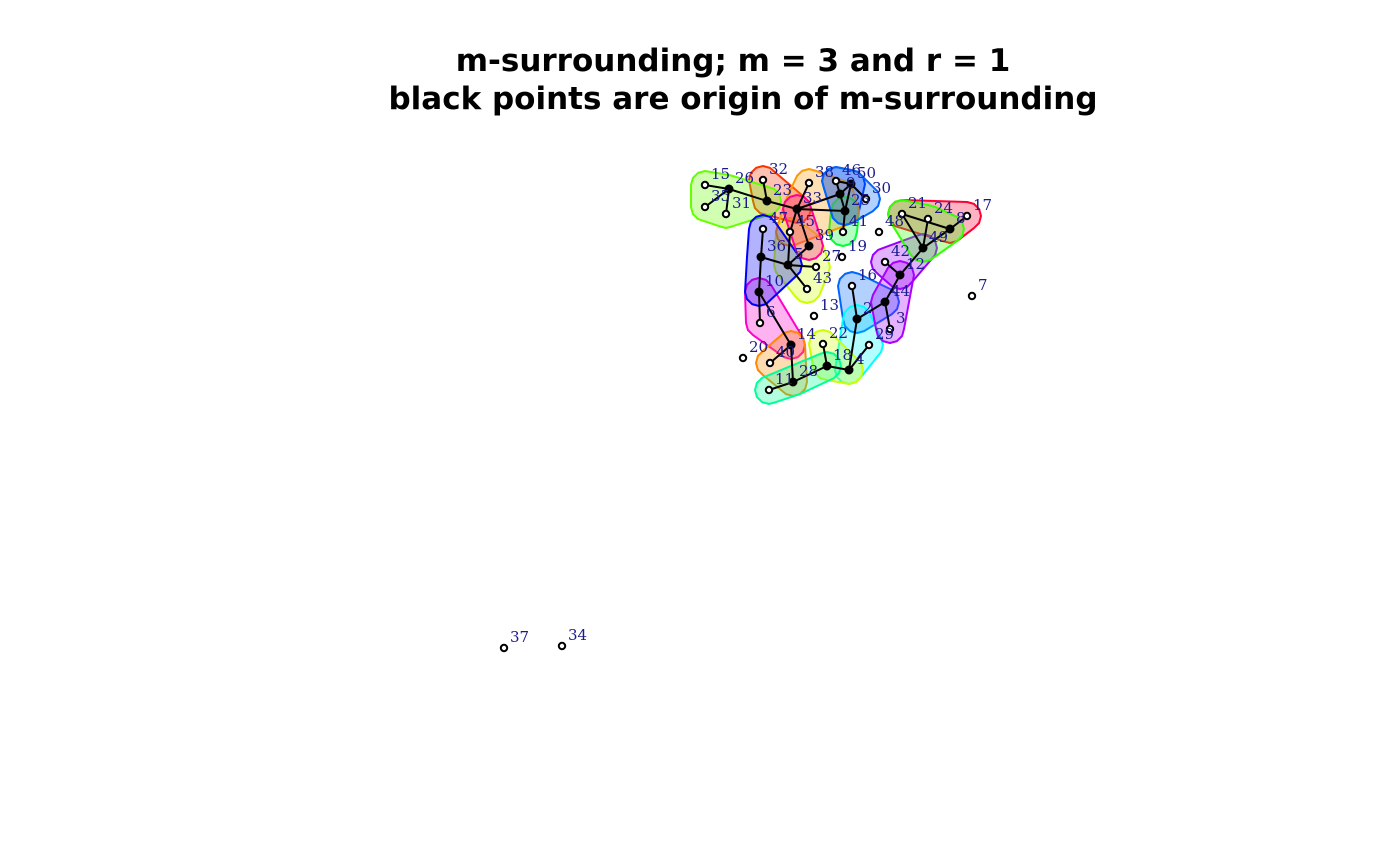  Describe the element at coordinates (867, 275) in the screenshot. I see `point-label-16: 16` at that location.